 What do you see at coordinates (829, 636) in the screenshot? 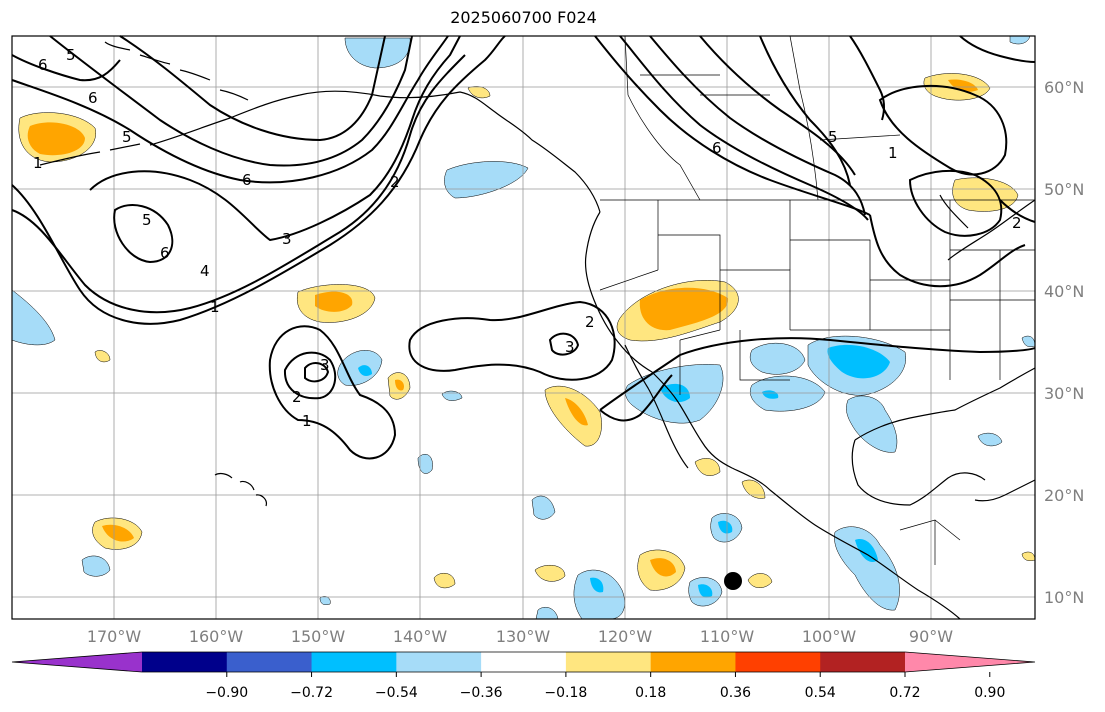
I see `lon-label: 100°W` at bounding box center [829, 636].